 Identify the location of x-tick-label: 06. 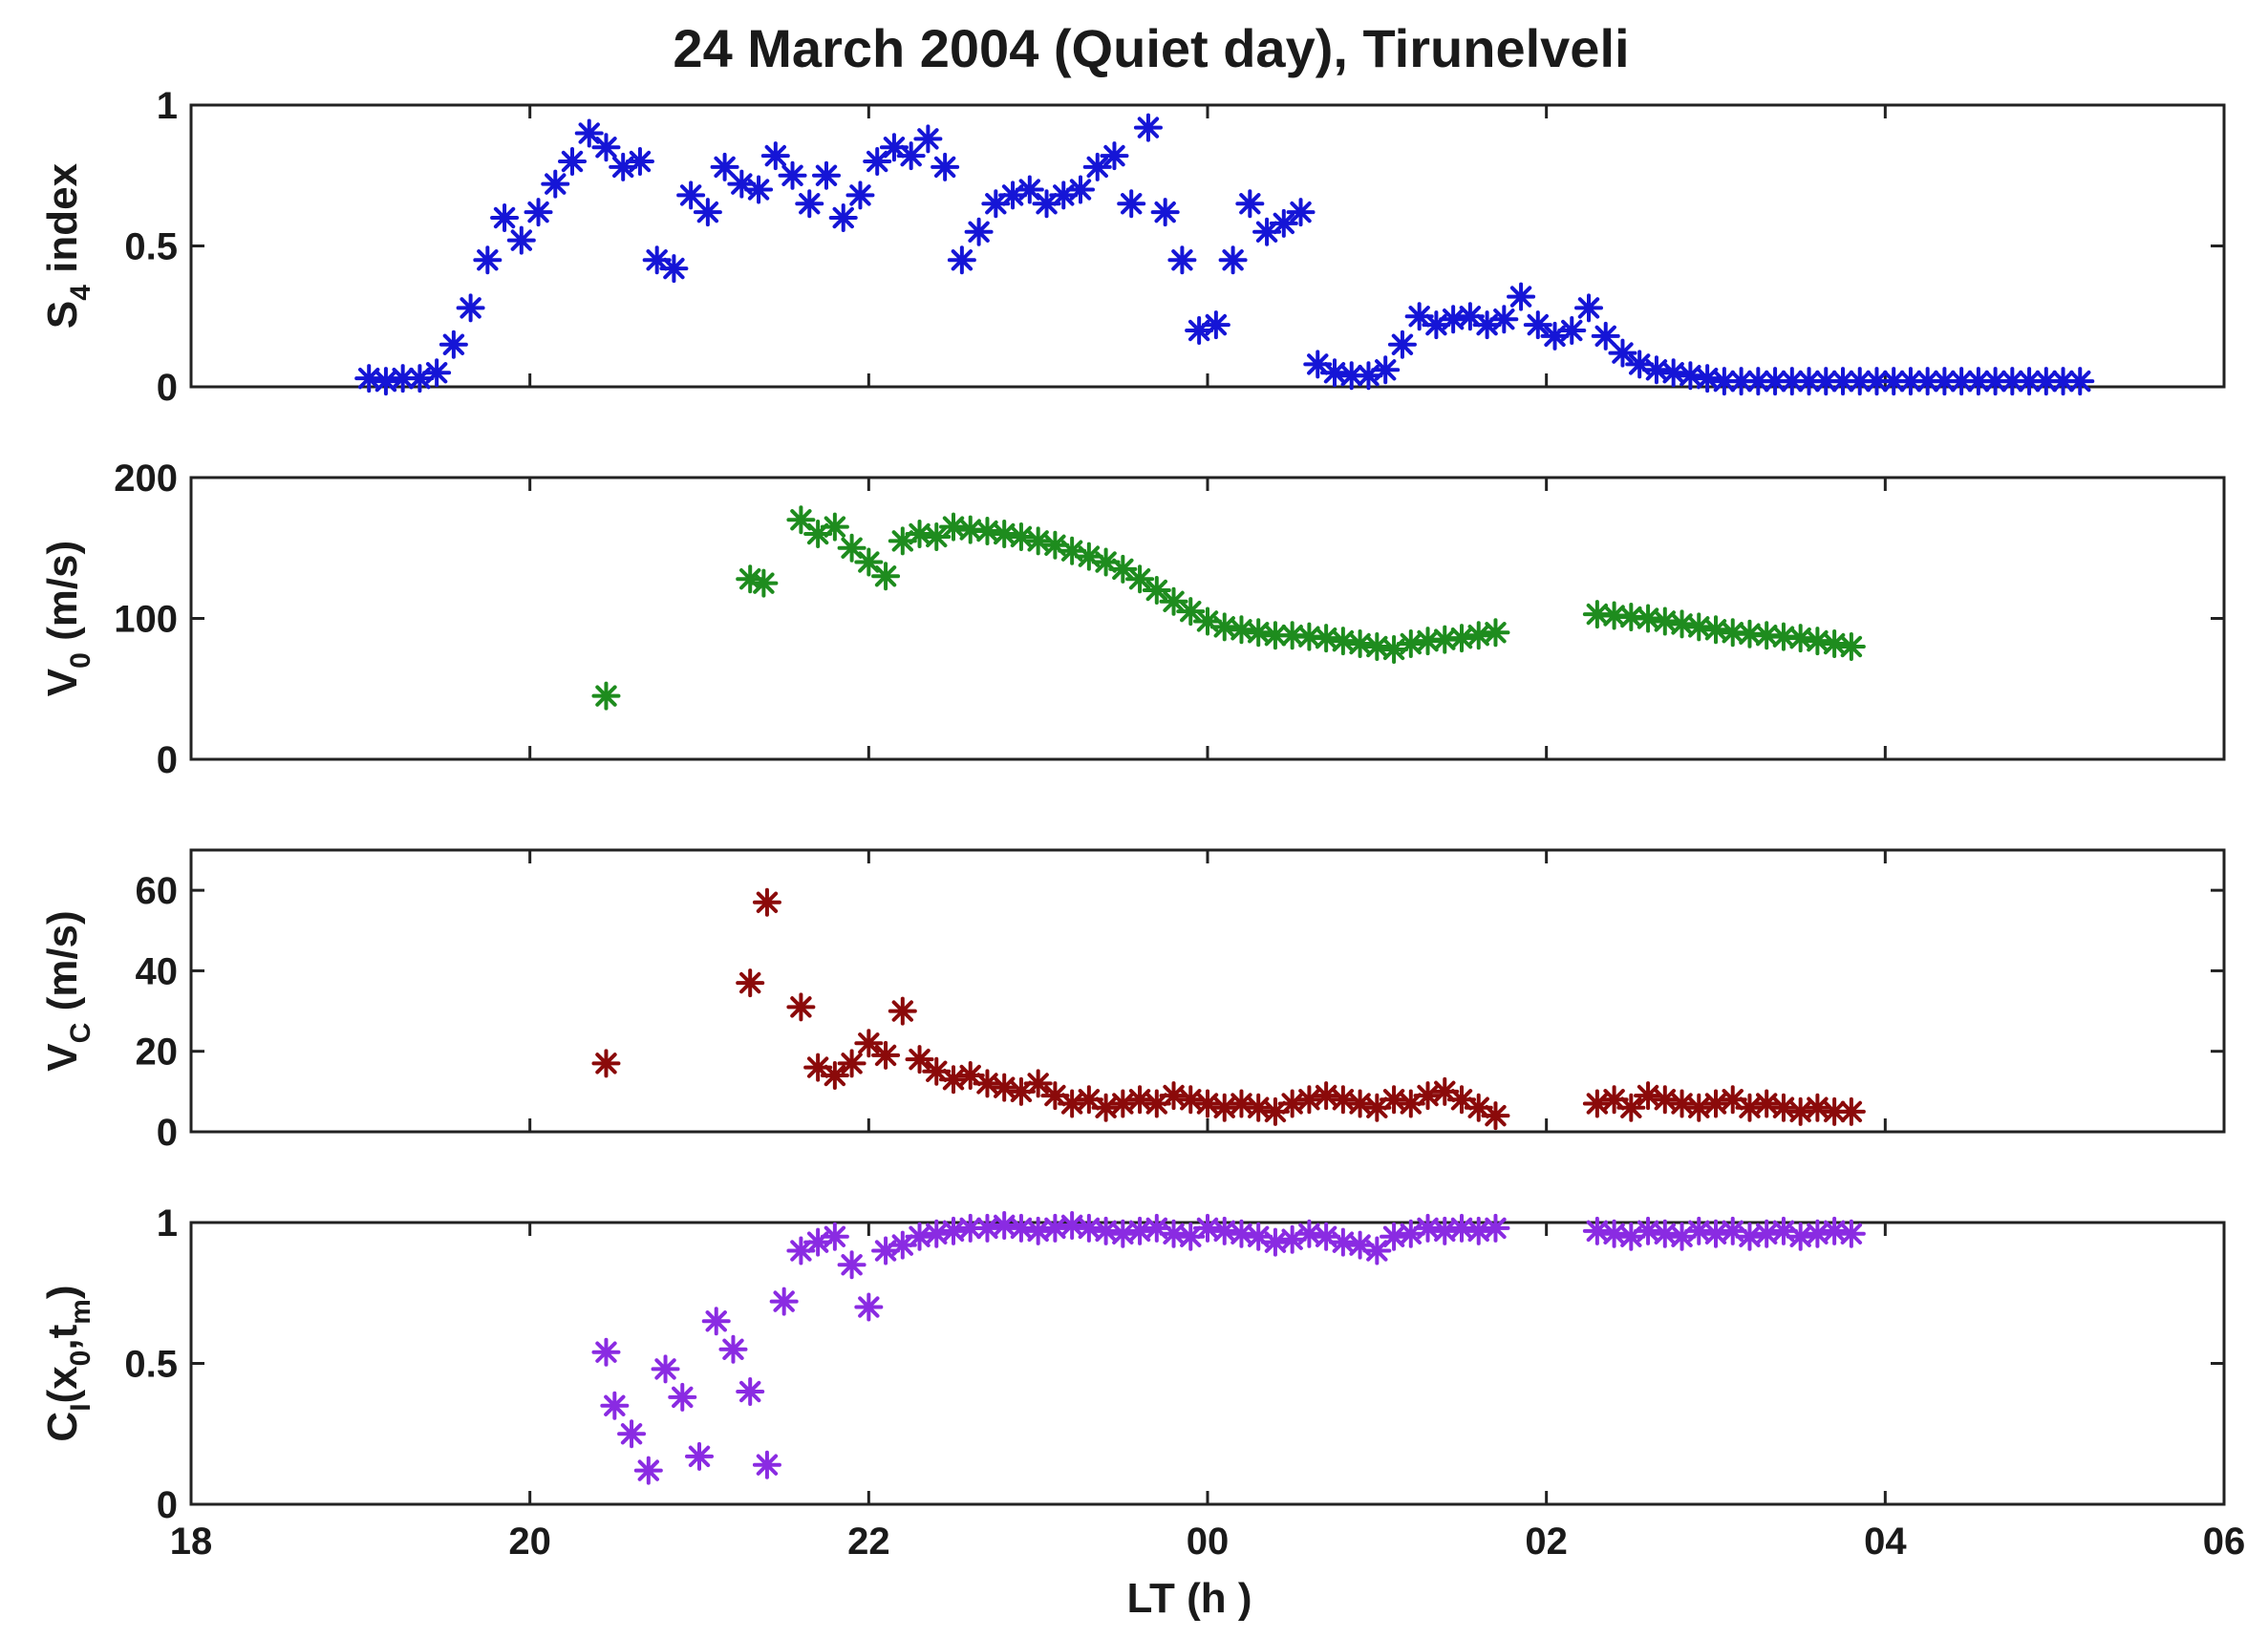
(2224, 1542).